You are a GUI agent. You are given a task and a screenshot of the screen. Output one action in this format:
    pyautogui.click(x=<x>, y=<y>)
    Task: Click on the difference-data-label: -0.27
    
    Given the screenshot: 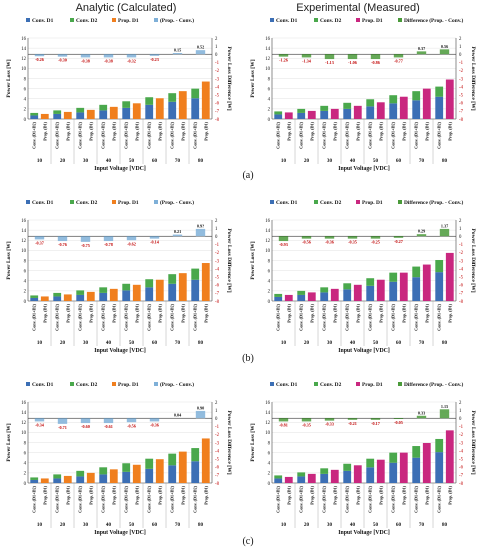 What is the action you would take?
    pyautogui.click(x=398, y=241)
    